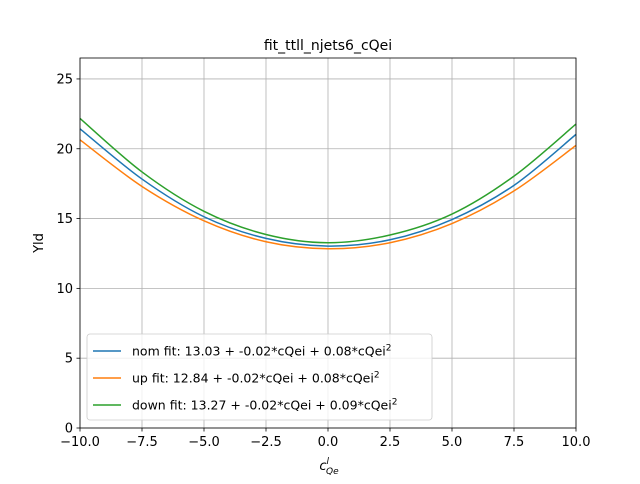 This screenshot has height=484, width=640. What do you see at coordinates (452, 442) in the screenshot?
I see `x-tick-label: 5.0` at bounding box center [452, 442].